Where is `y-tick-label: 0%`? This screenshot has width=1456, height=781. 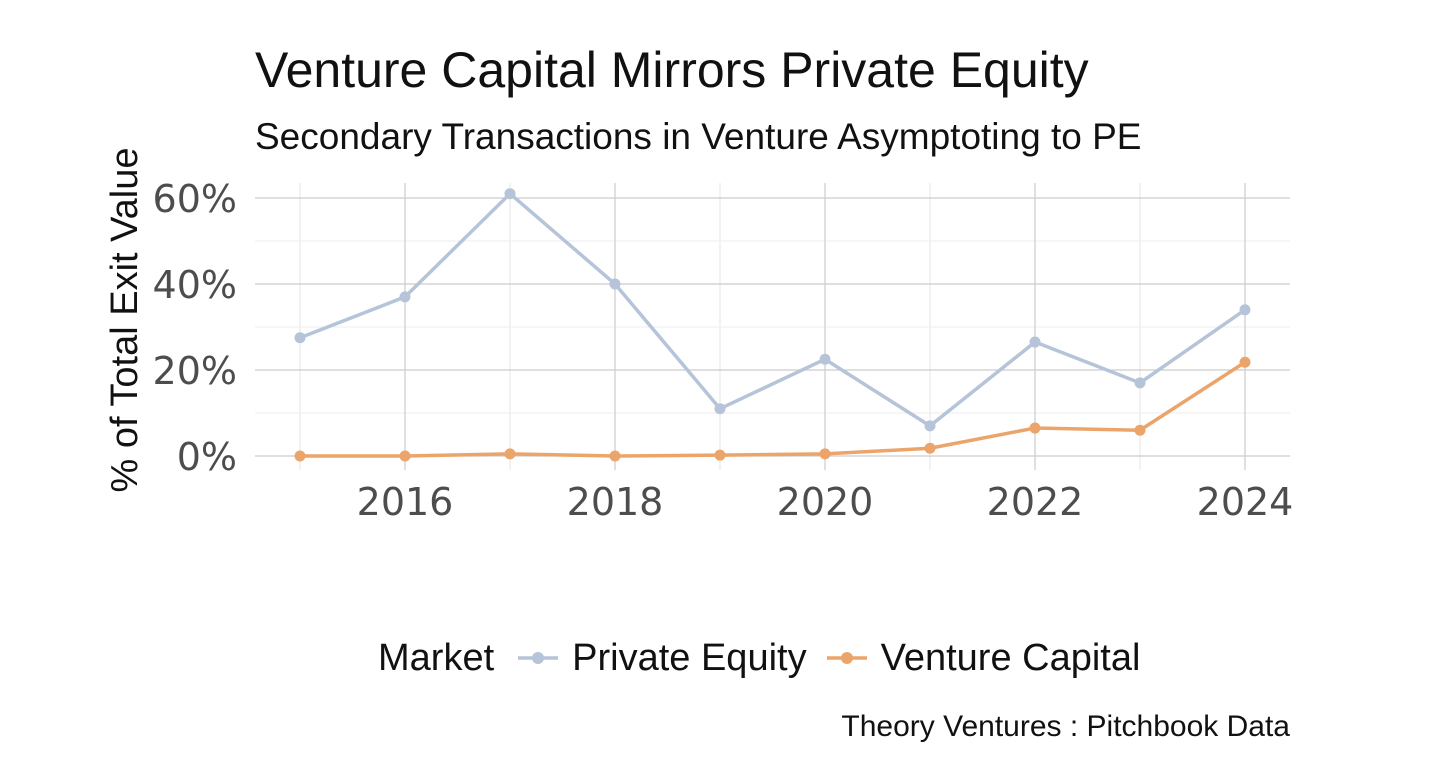
y-tick-label: 0% is located at coordinates (207, 457).